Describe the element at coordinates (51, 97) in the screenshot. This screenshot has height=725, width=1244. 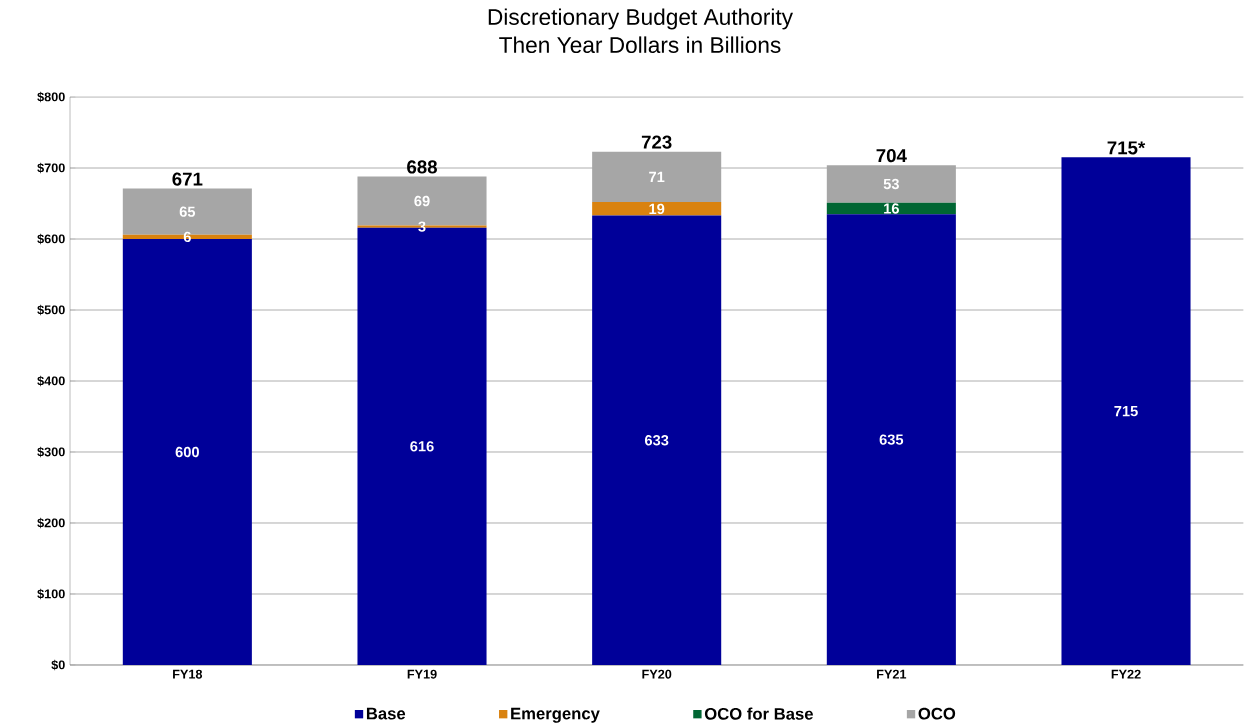
I see `y-tick-label: $800` at that location.